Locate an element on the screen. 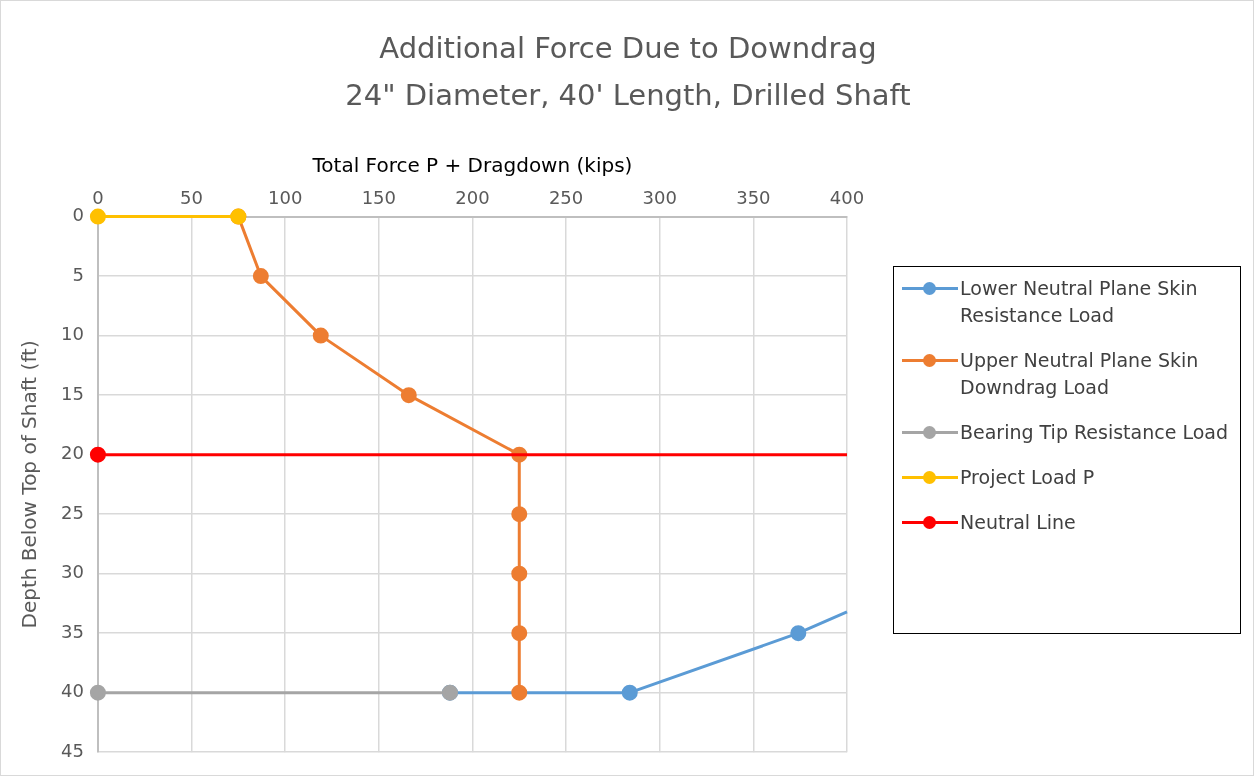 This screenshot has height=776, width=1254. legend-label: Project Load P is located at coordinates (1027, 477).